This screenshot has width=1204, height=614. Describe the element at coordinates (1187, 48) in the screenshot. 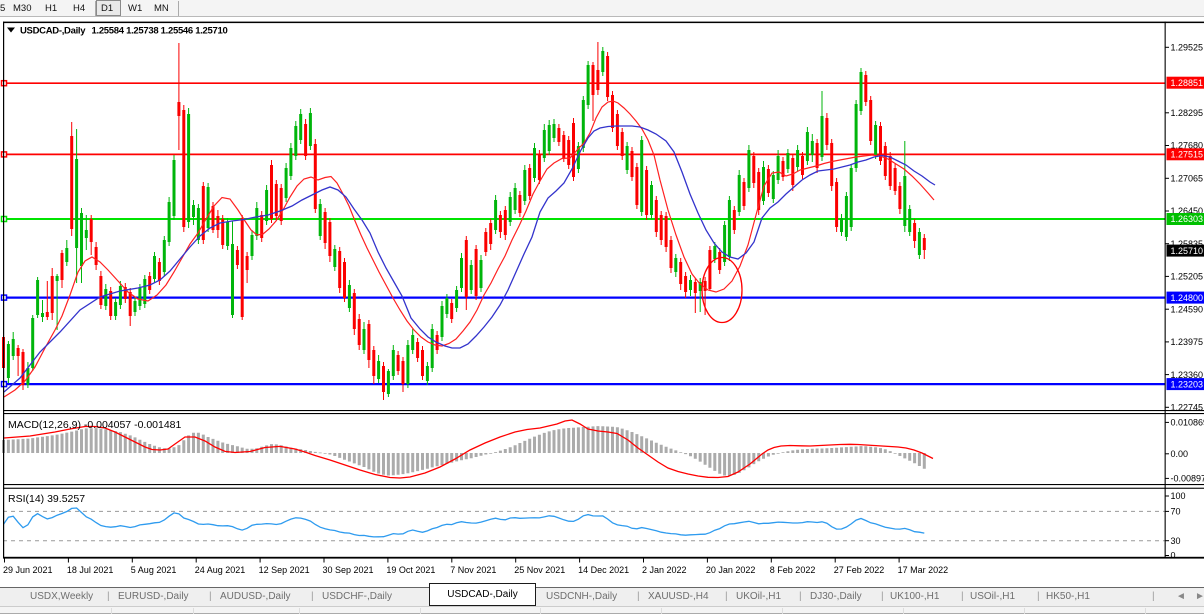

I see `svg-text: 1.29525` at that location.